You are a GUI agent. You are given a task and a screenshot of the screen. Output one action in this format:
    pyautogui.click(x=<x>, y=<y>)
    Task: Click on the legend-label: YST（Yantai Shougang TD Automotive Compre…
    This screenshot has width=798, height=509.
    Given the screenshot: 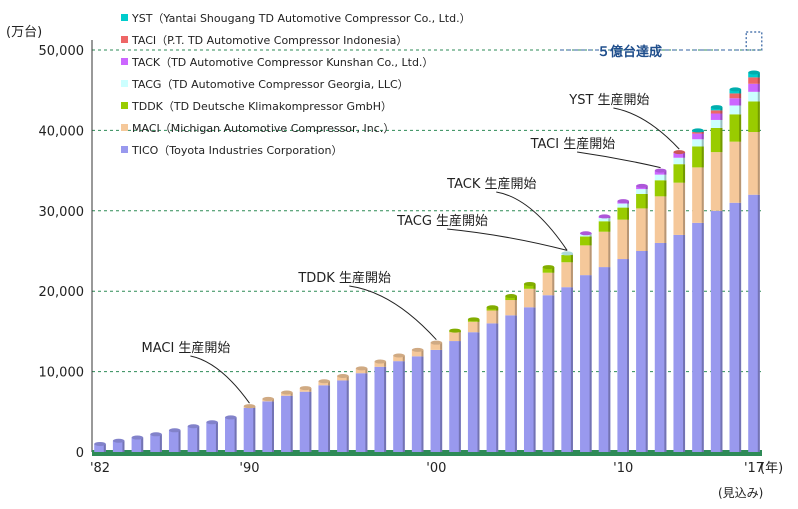 What is the action you would take?
    pyautogui.click(x=301, y=18)
    